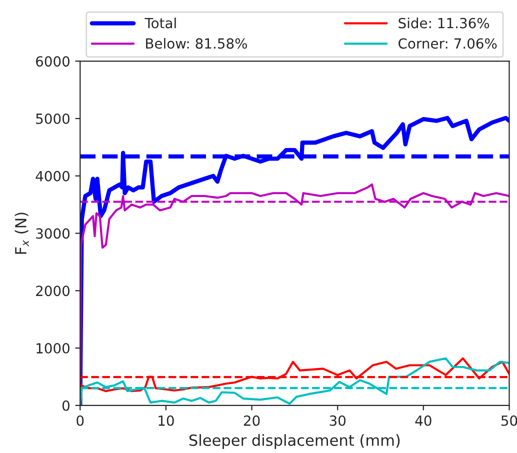  What do you see at coordinates (53, 291) in the screenshot?
I see `y-tick-label: 2000` at bounding box center [53, 291].